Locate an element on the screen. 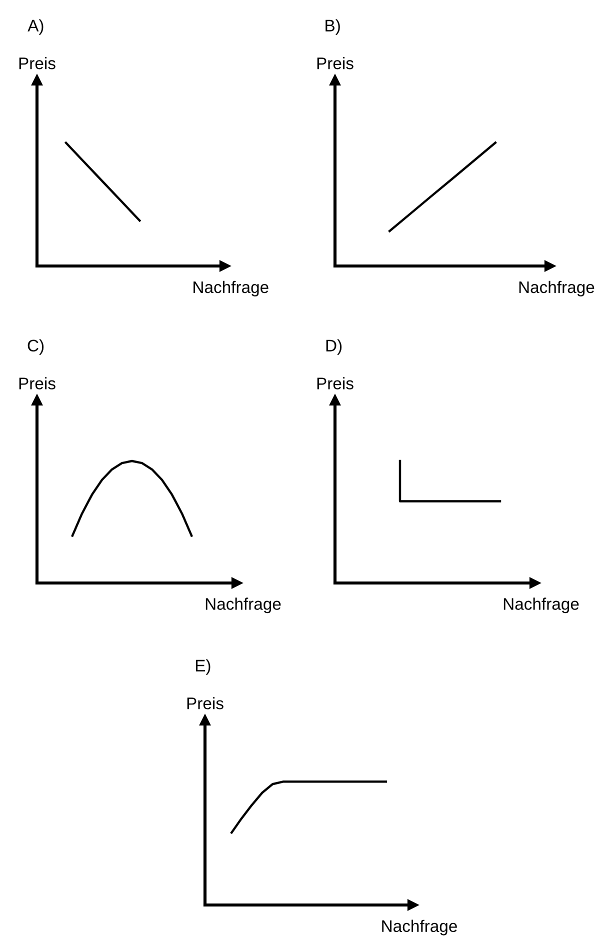  chart-title: B) is located at coordinates (333, 27).